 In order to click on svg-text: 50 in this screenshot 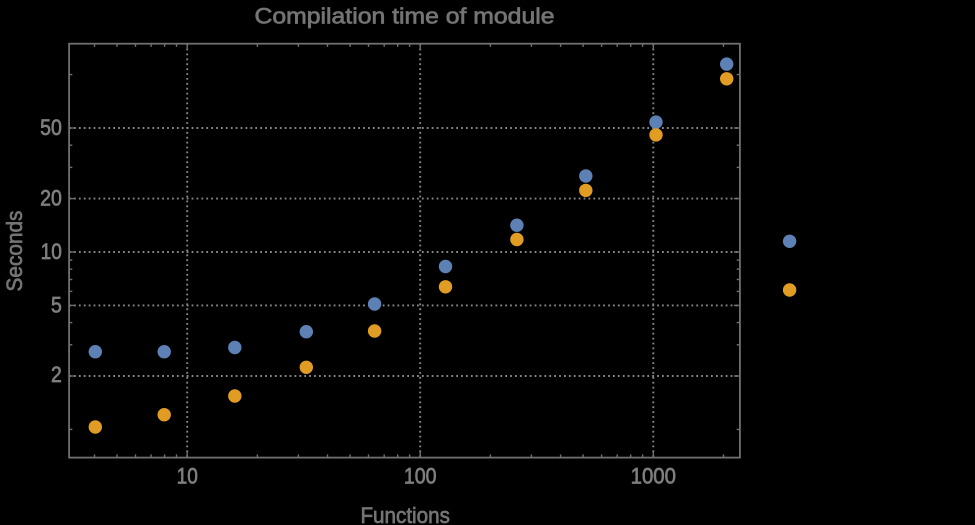, I will do `click(51, 127)`.